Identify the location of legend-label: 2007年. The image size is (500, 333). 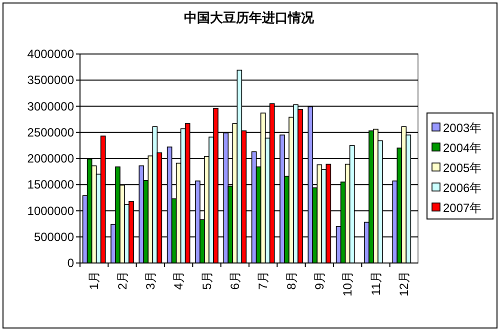
(462, 208).